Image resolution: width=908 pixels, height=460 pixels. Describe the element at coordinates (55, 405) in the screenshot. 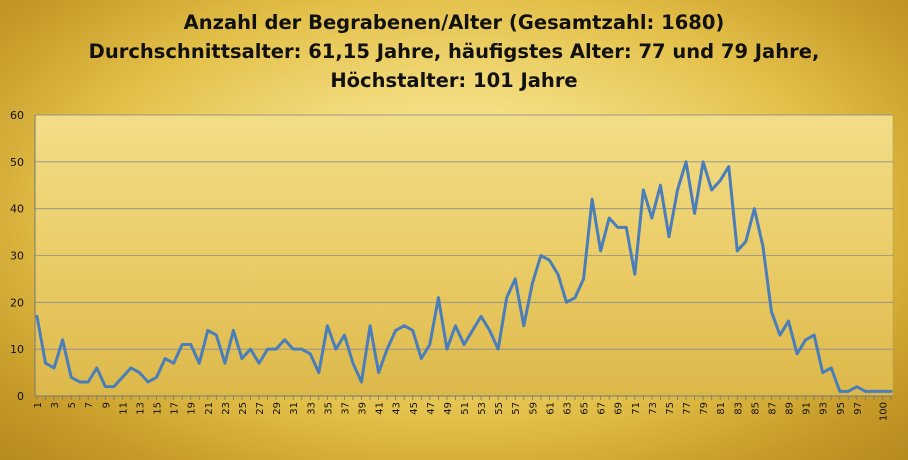

I see `x-tick-label: 3` at that location.